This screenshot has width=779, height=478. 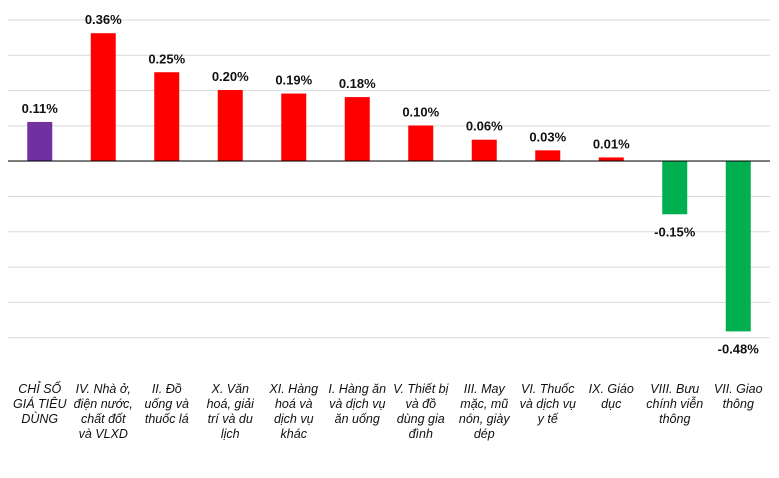 What do you see at coordinates (675, 404) in the screenshot?
I see `category-label: VIII. Bưu chính viễn thông` at bounding box center [675, 404].